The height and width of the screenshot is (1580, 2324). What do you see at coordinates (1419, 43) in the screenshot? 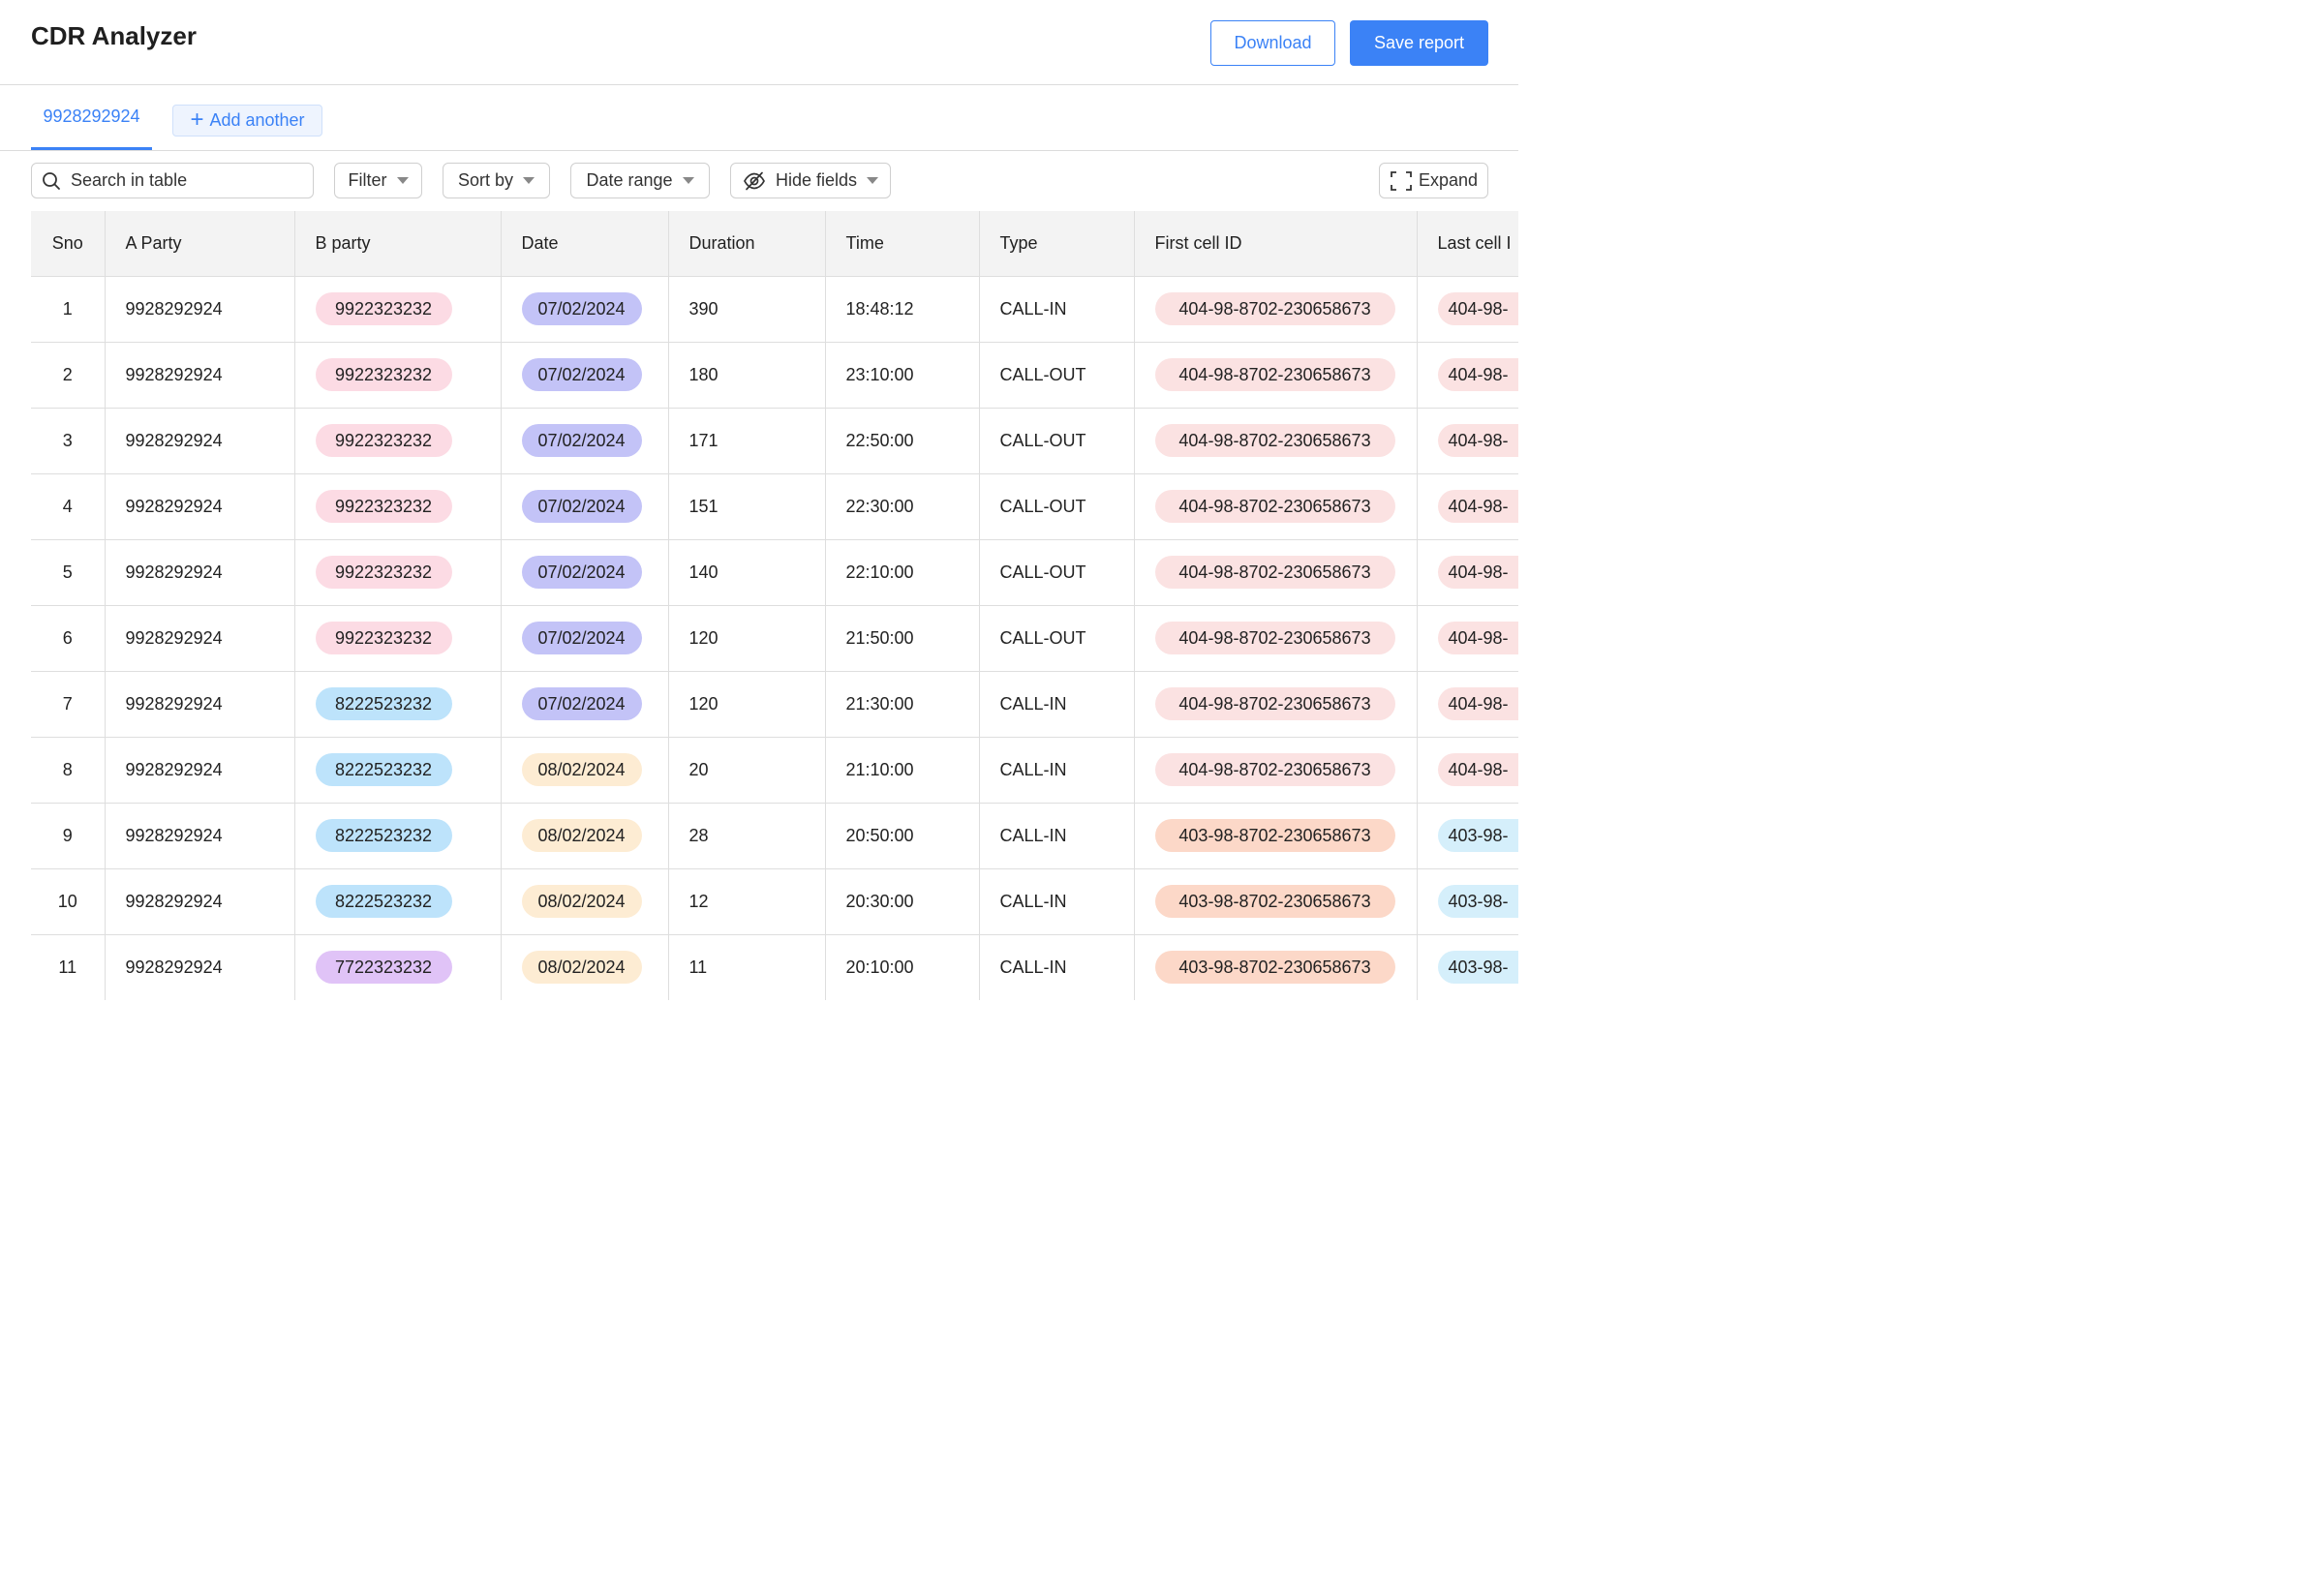
I see `save-report-button: Save report` at bounding box center [1419, 43].